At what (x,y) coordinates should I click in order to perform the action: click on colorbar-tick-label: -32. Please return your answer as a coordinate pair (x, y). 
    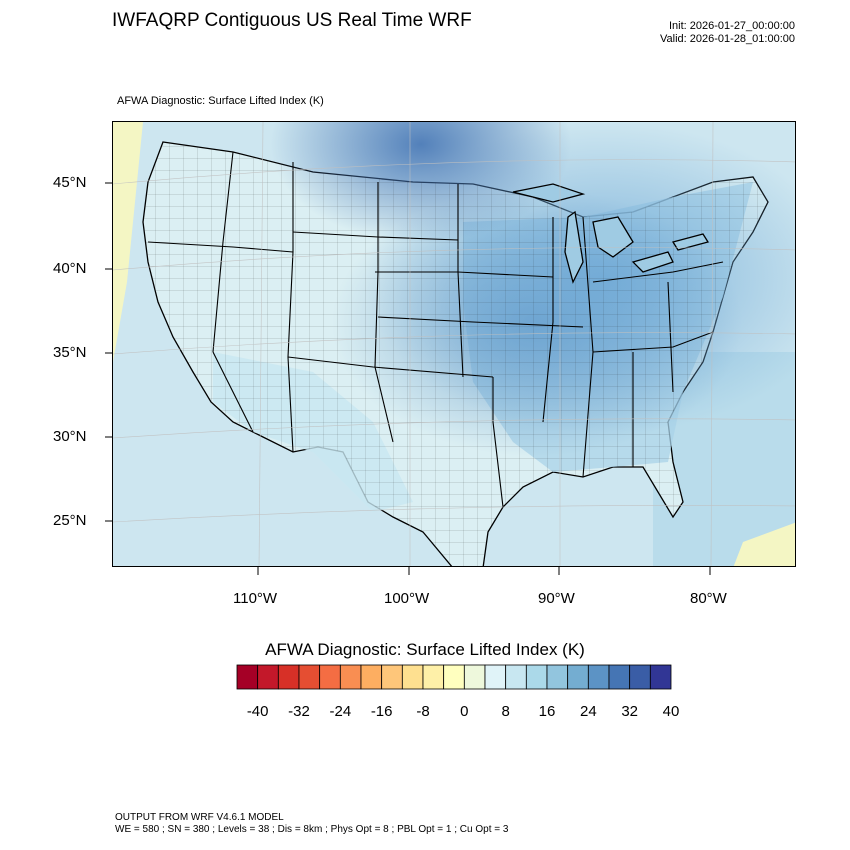
    Looking at the image, I should click on (299, 711).